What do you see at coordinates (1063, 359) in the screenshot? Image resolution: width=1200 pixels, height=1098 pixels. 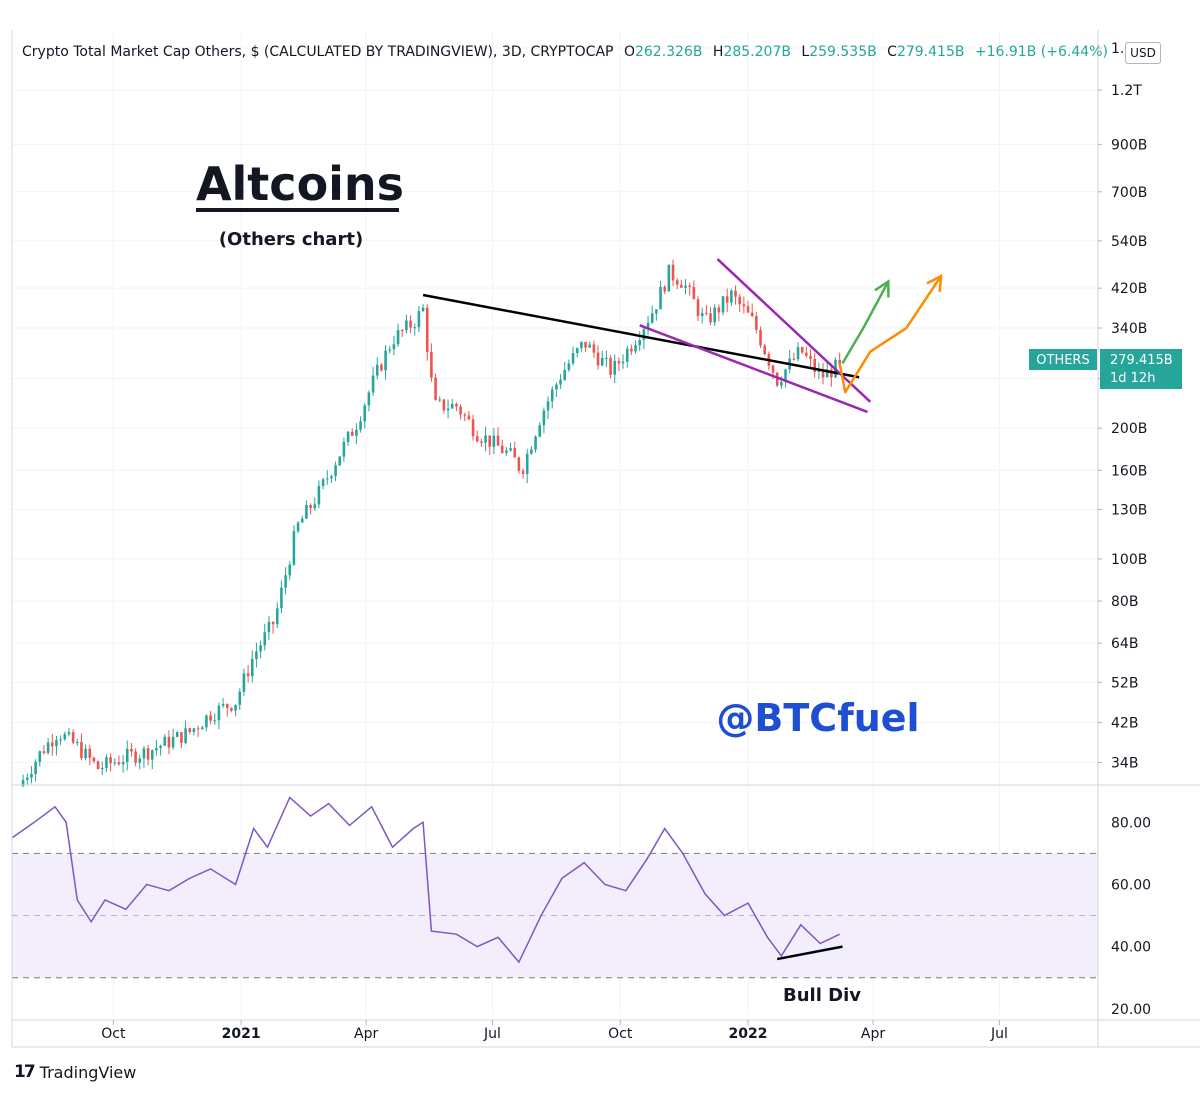 I see `symbol-tag-bg` at bounding box center [1063, 359].